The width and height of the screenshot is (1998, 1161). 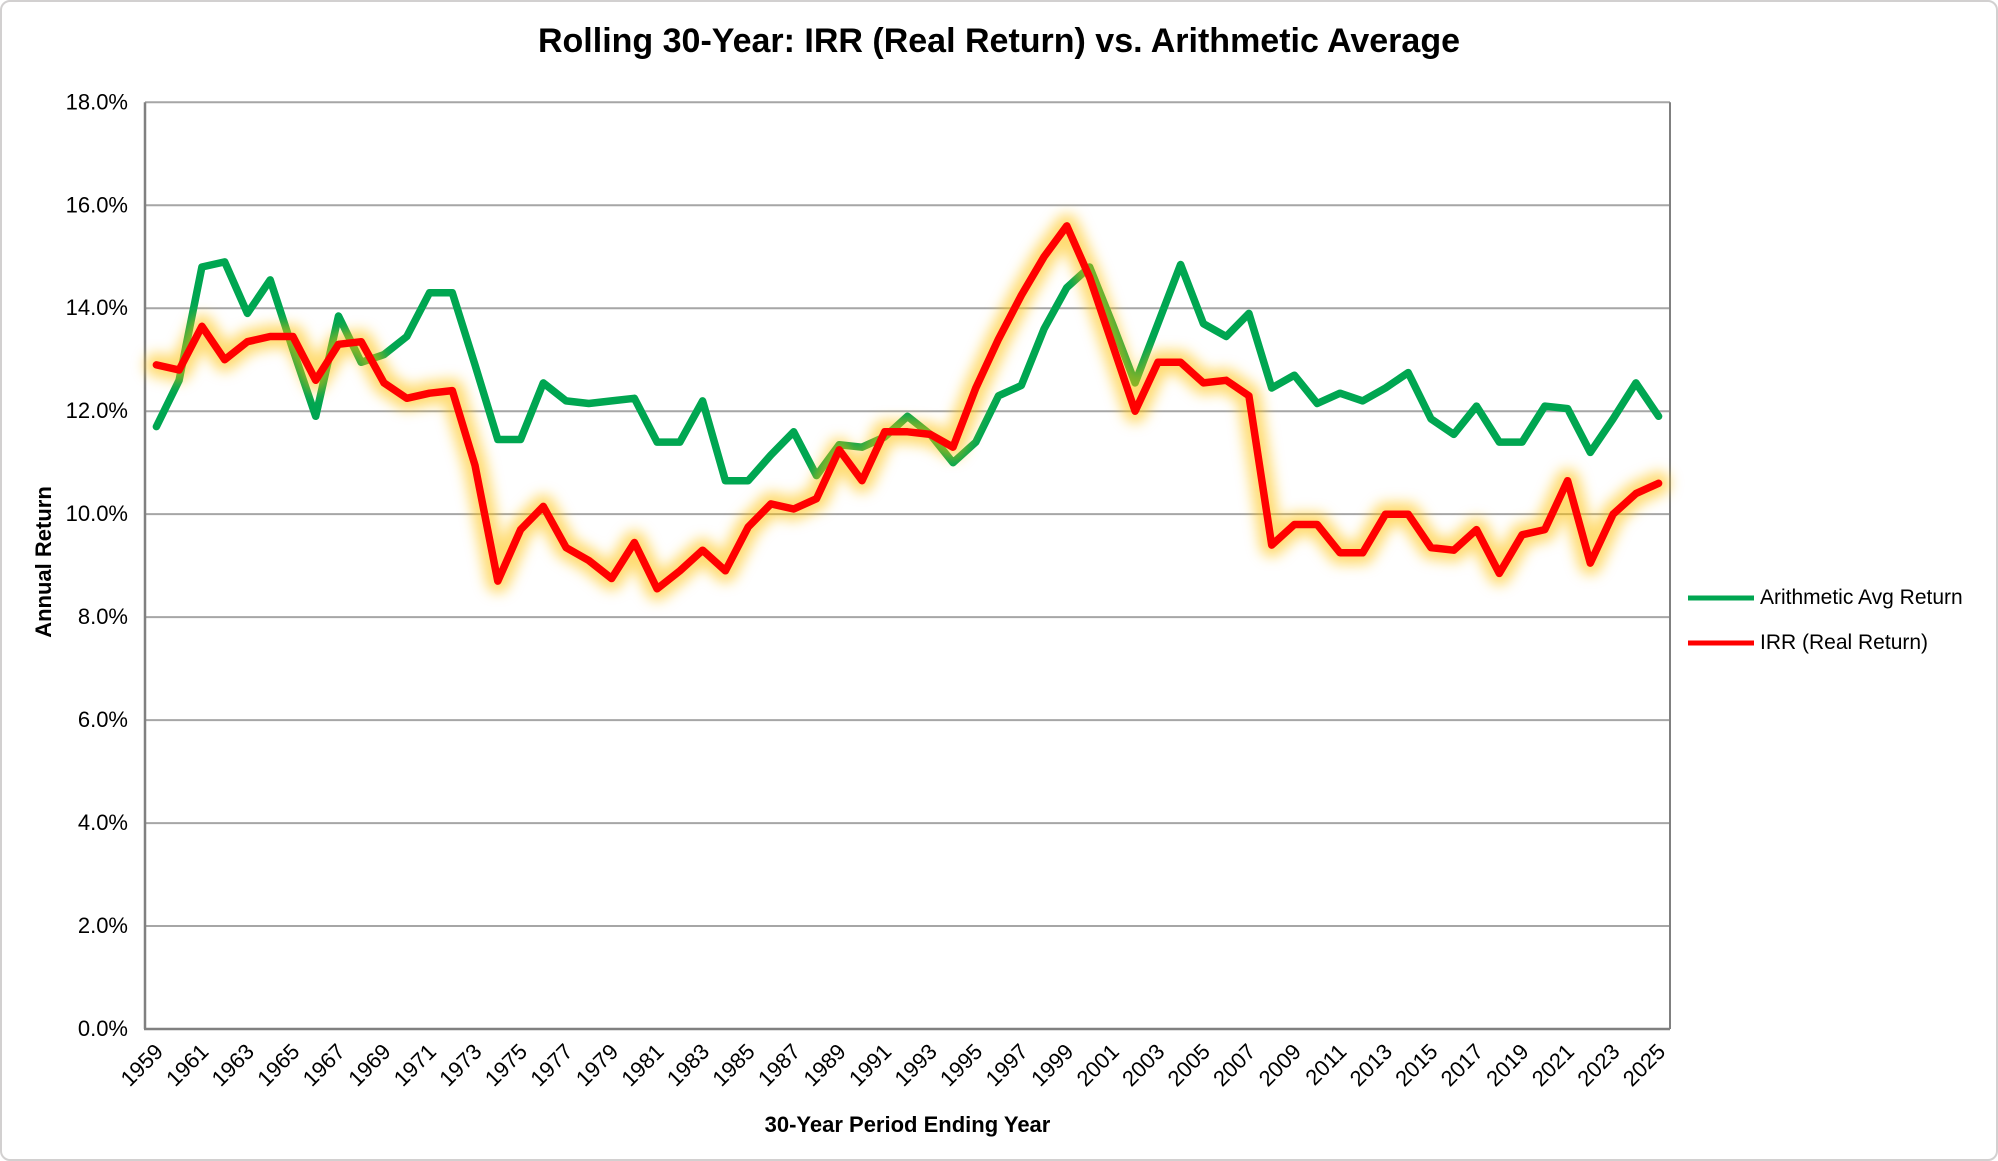 What do you see at coordinates (1189, 1065) in the screenshot?
I see `x-tick-label: 2005` at bounding box center [1189, 1065].